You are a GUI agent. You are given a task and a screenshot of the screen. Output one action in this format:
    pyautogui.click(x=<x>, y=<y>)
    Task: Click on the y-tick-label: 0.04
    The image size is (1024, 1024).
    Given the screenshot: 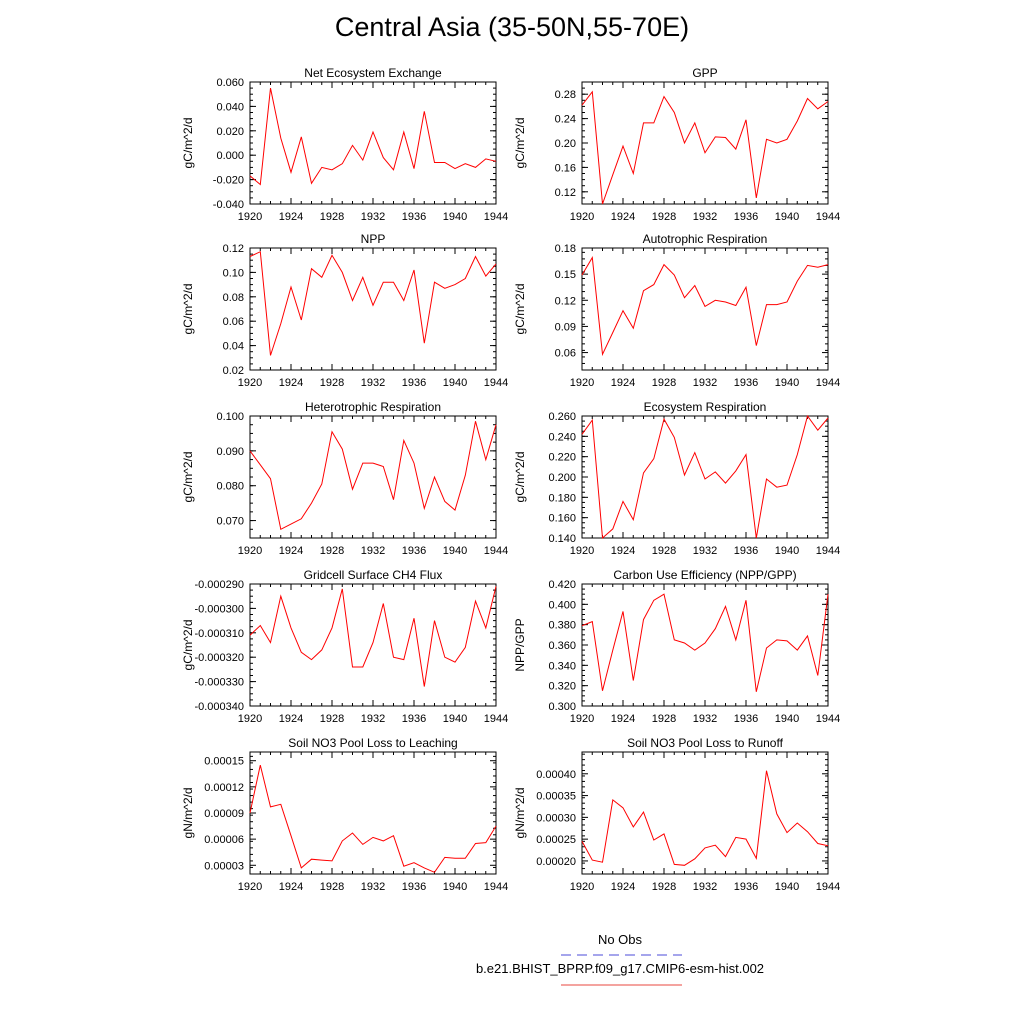 What is the action you would take?
    pyautogui.click(x=233, y=347)
    